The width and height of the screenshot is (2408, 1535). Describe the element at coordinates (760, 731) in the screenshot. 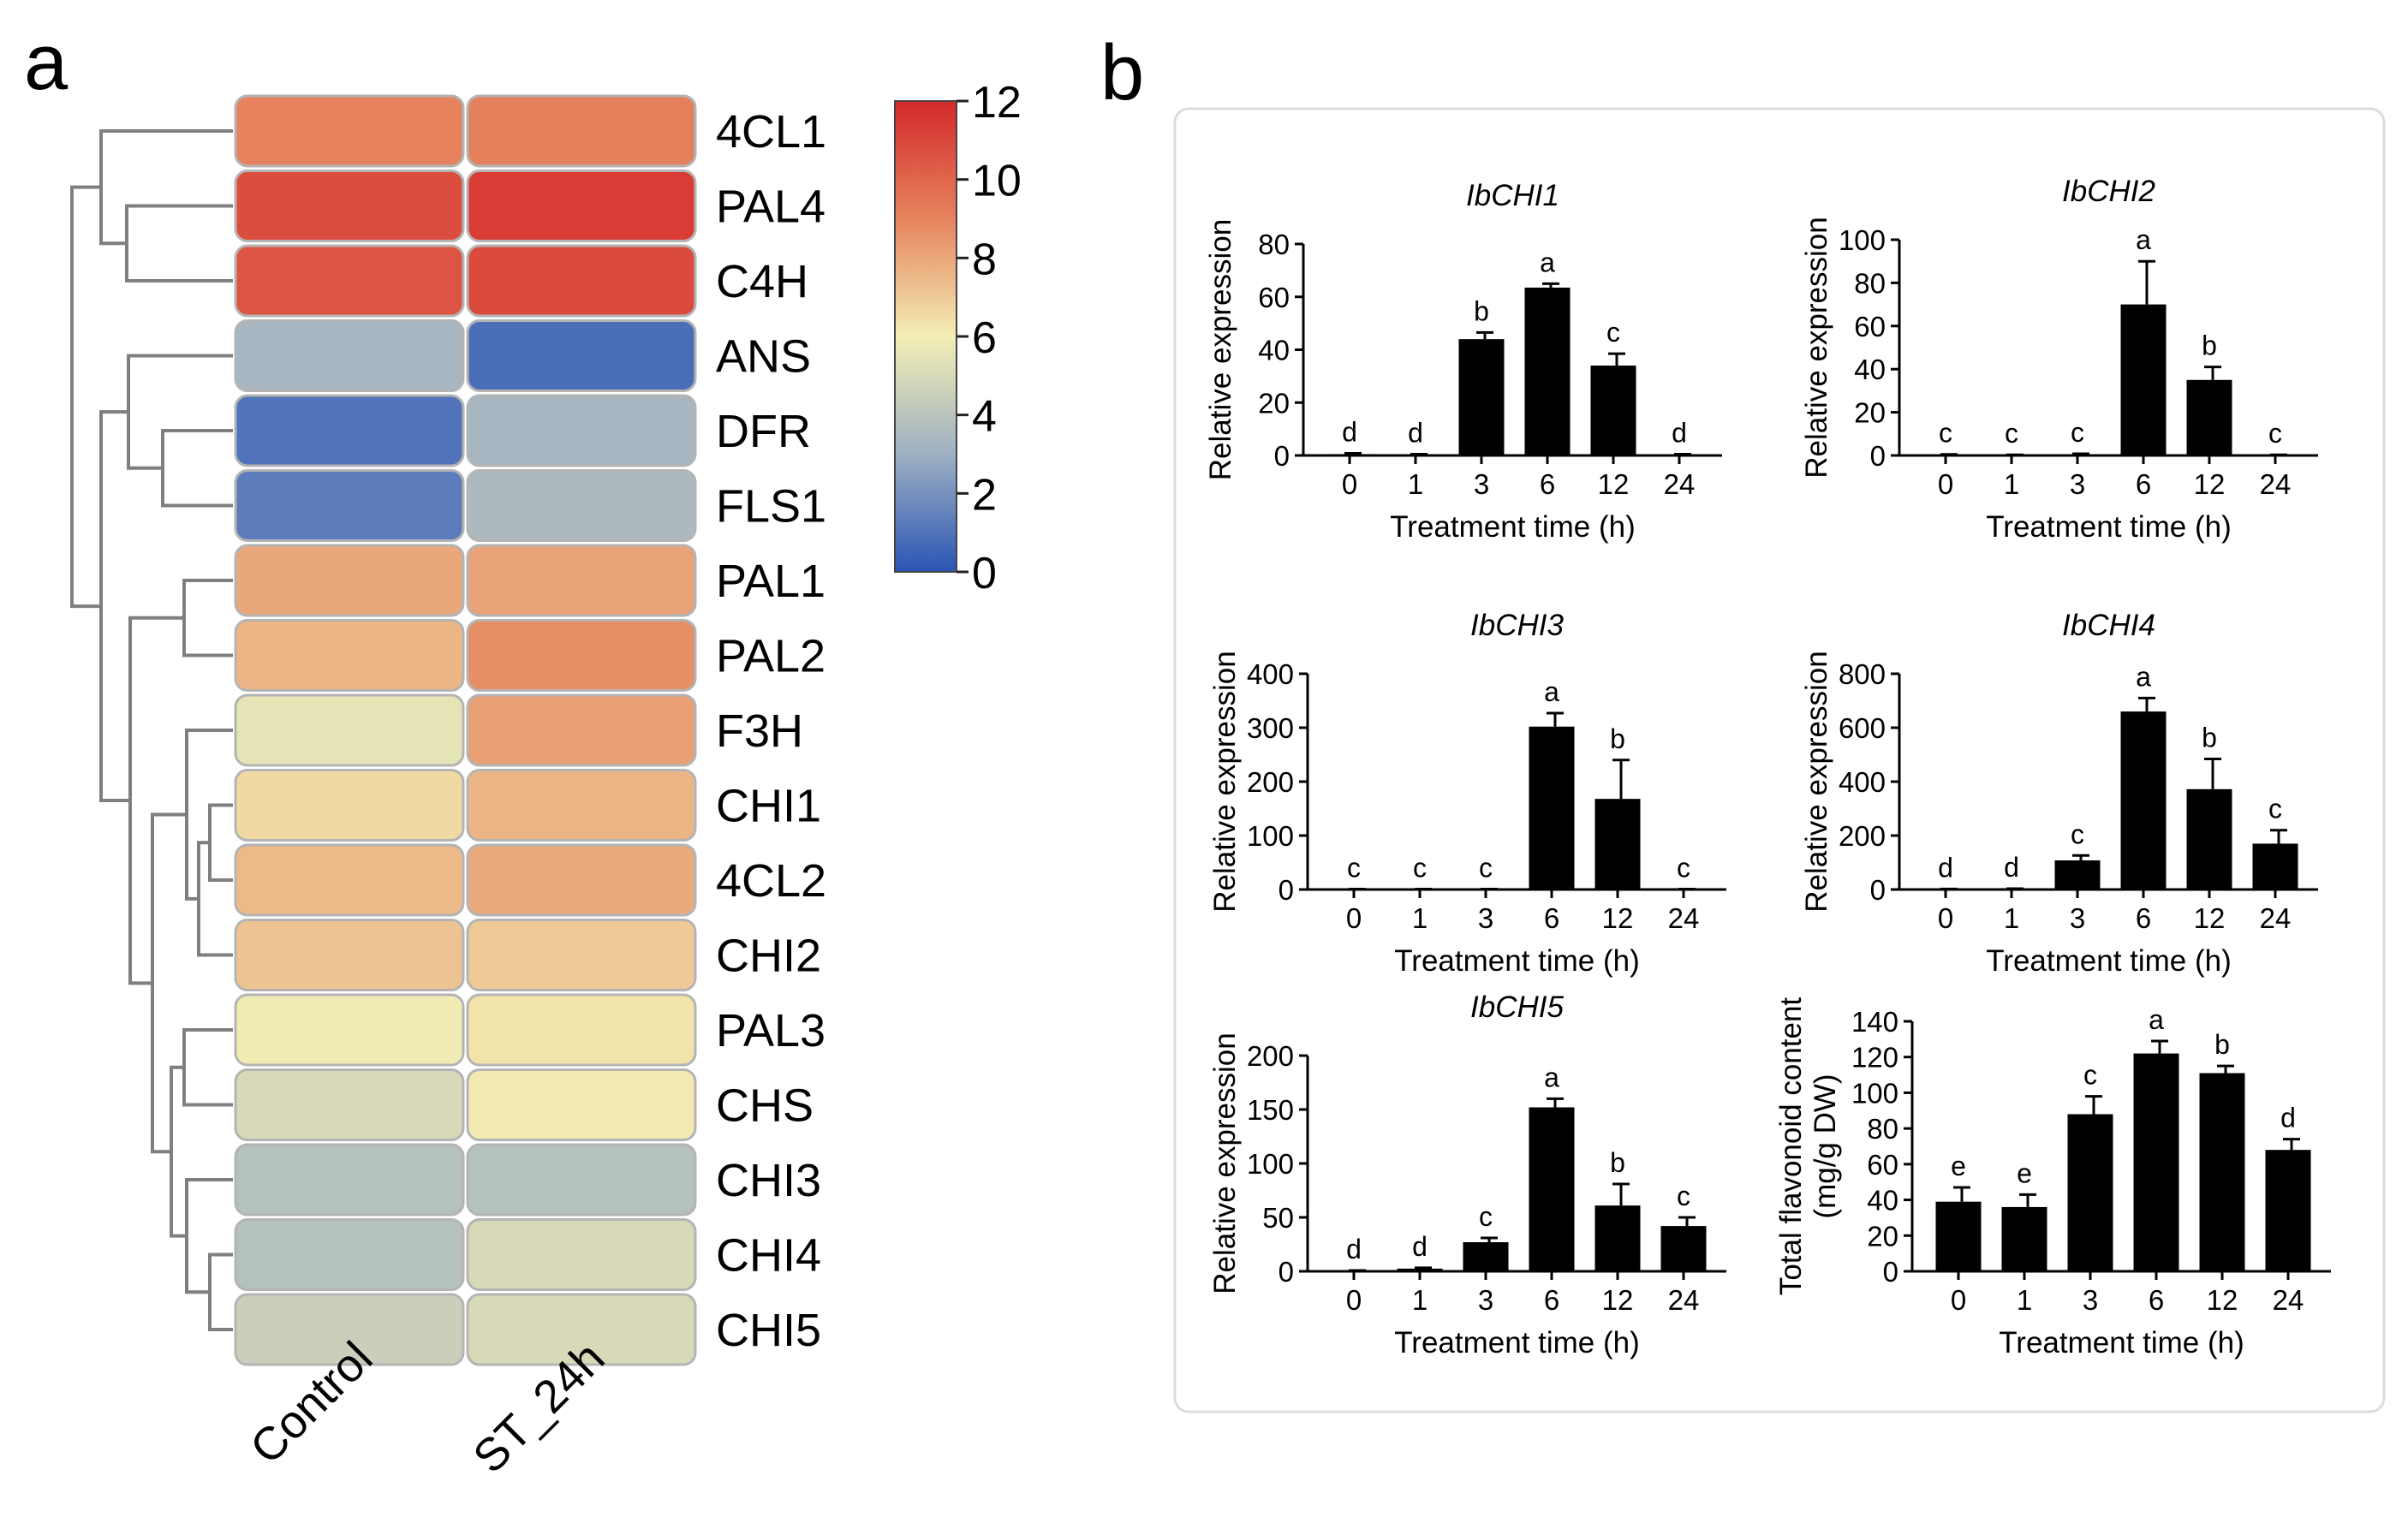

I see `heatmap-row-label: F3H` at that location.